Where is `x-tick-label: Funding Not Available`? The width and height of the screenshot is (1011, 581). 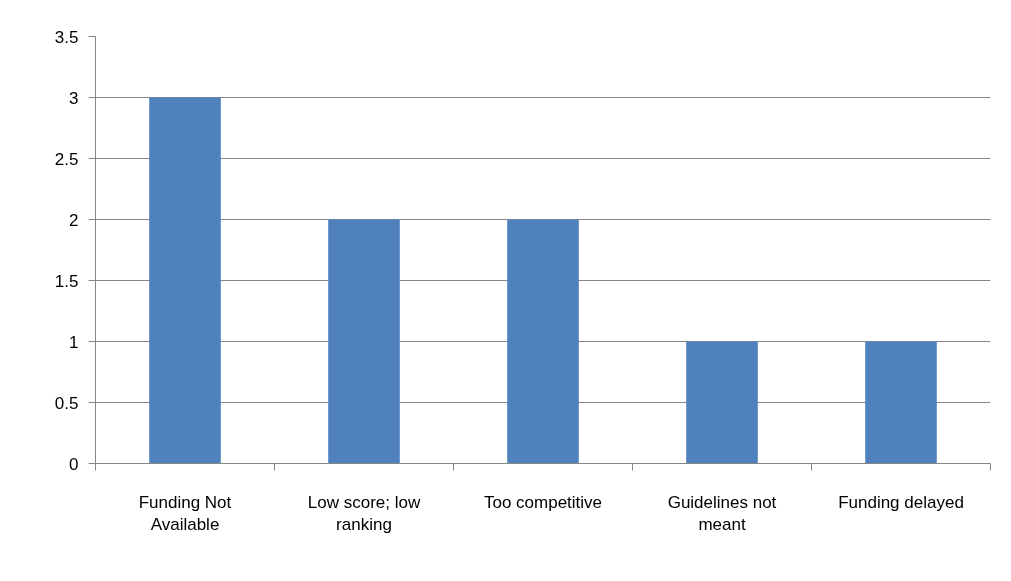 x-tick-label: Funding Not Available is located at coordinates (185, 513).